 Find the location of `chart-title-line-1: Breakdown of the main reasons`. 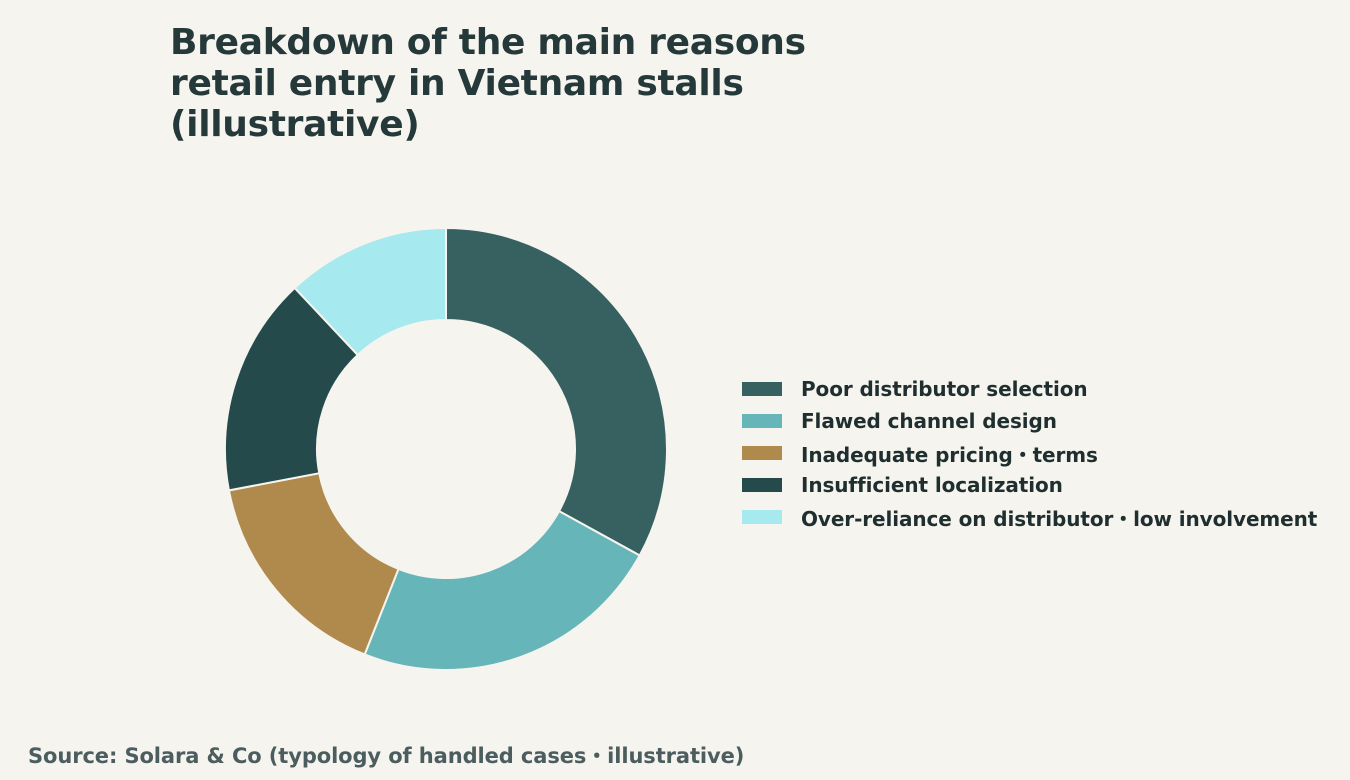

chart-title-line-1: Breakdown of the main reasons is located at coordinates (488, 42).